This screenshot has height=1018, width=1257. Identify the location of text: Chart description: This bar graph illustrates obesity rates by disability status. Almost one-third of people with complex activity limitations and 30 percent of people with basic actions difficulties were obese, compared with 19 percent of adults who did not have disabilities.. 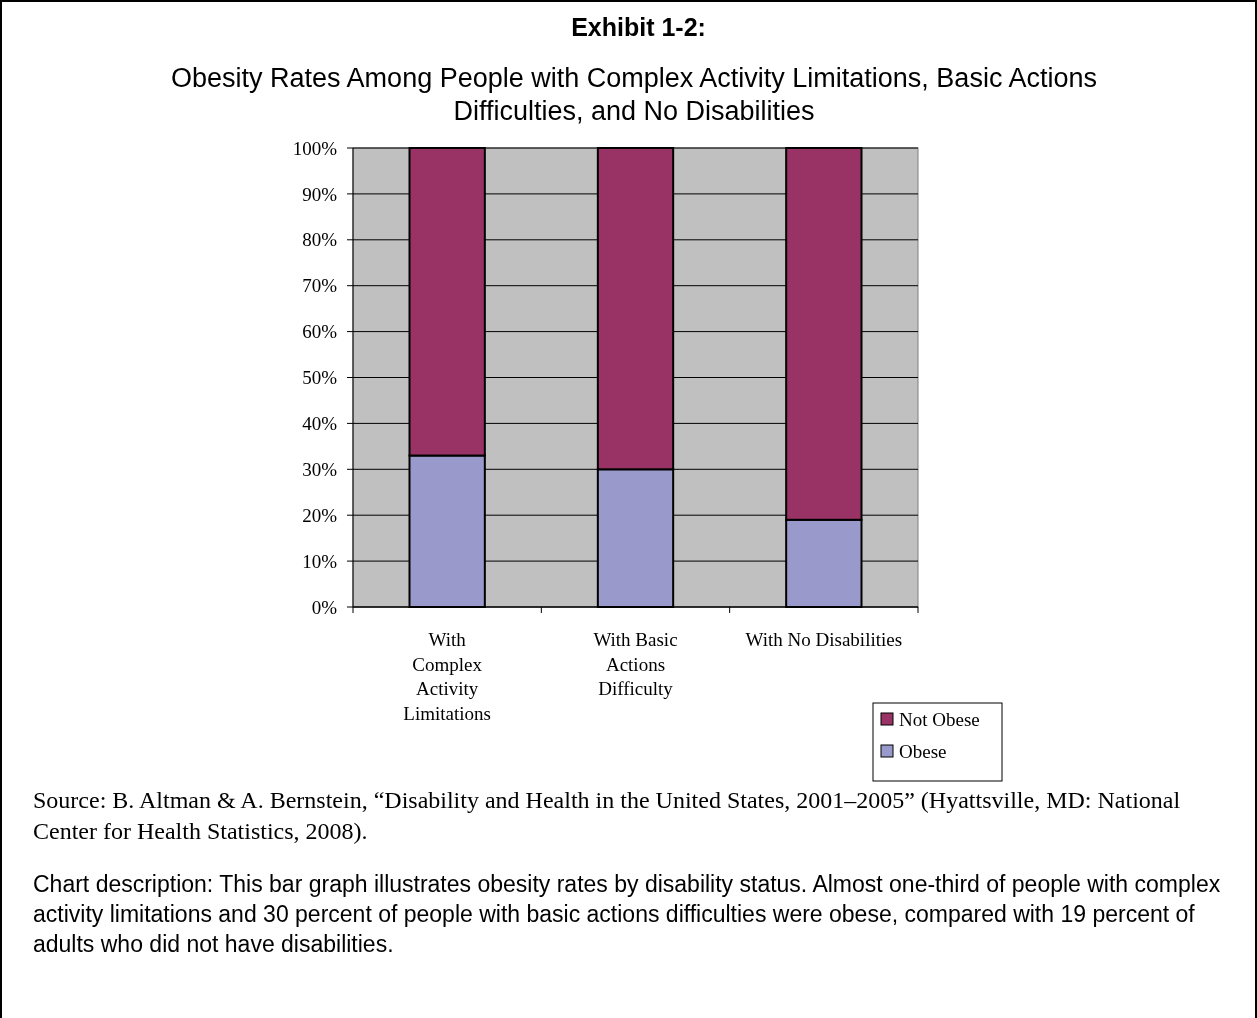
(627, 914).